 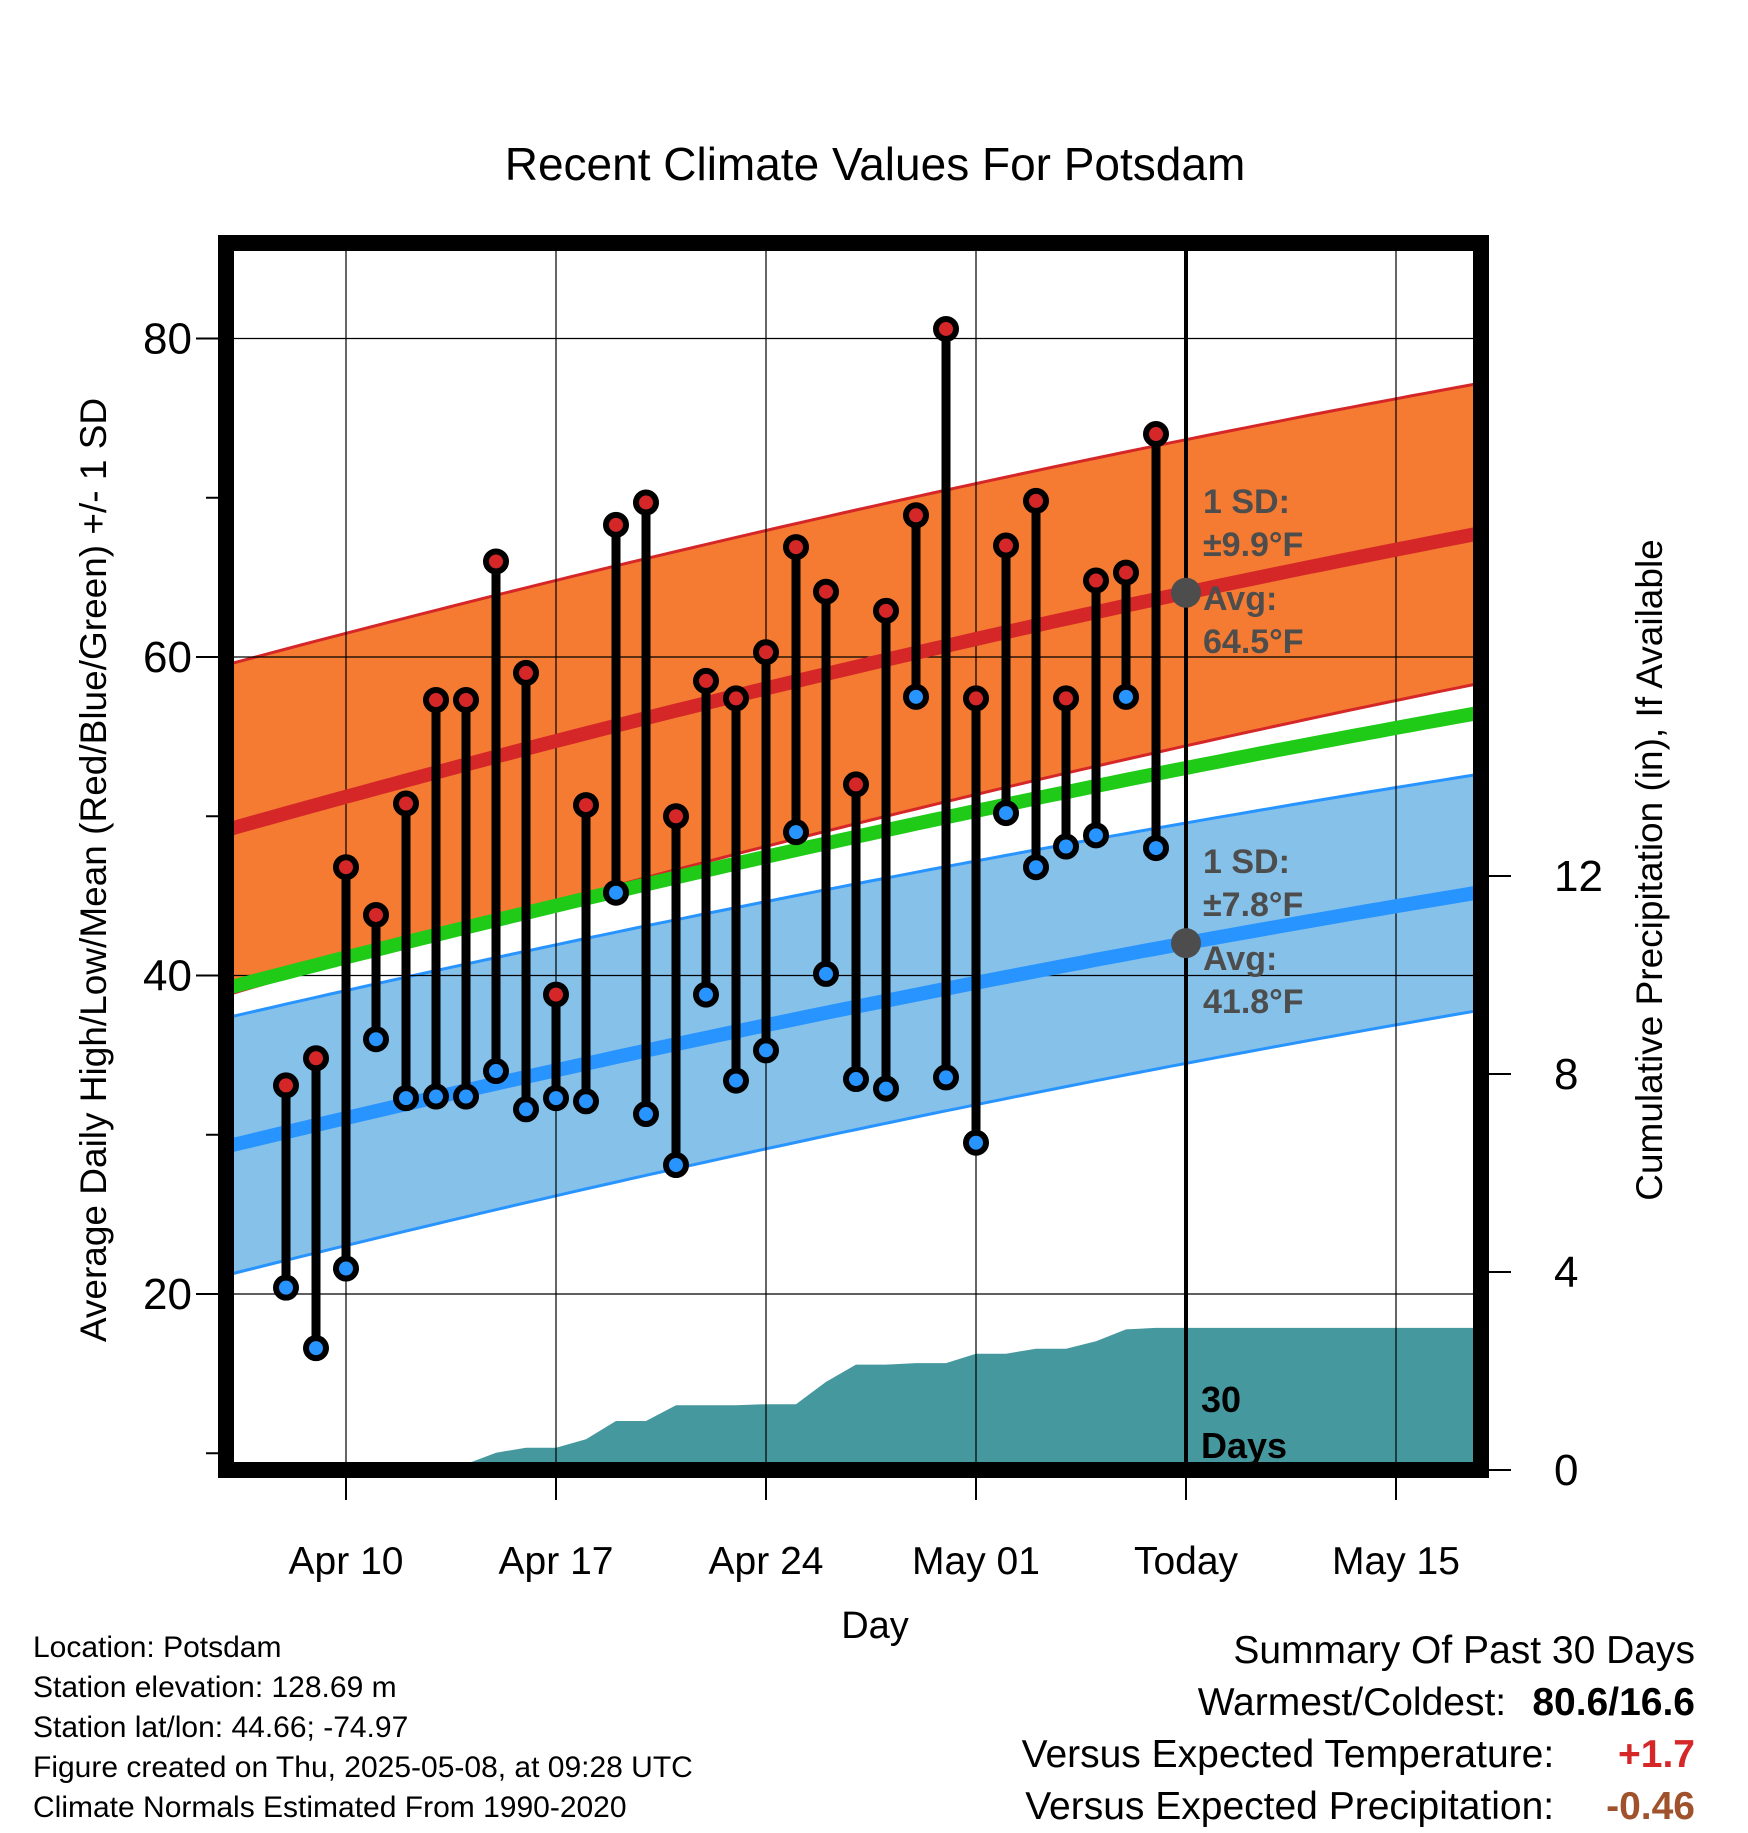 I want to click on high-avg-value: 64.5°F, so click(x=1253, y=642).